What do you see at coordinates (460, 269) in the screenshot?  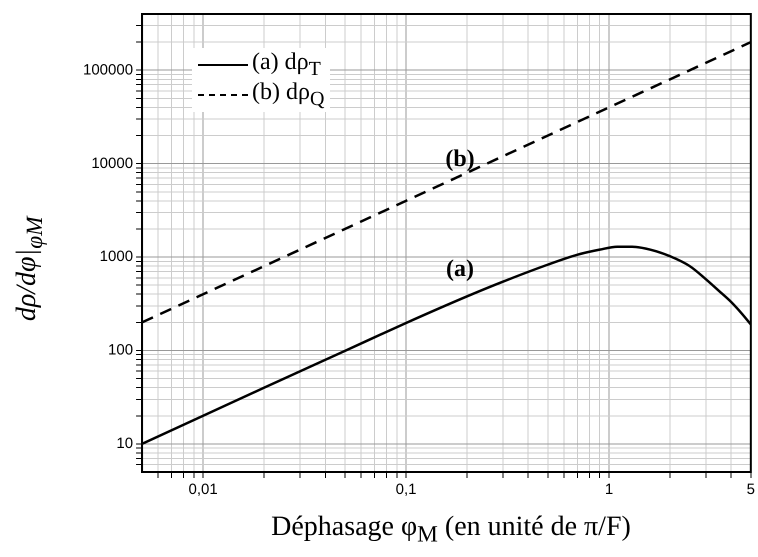 I see `annotation: (a)` at bounding box center [460, 269].